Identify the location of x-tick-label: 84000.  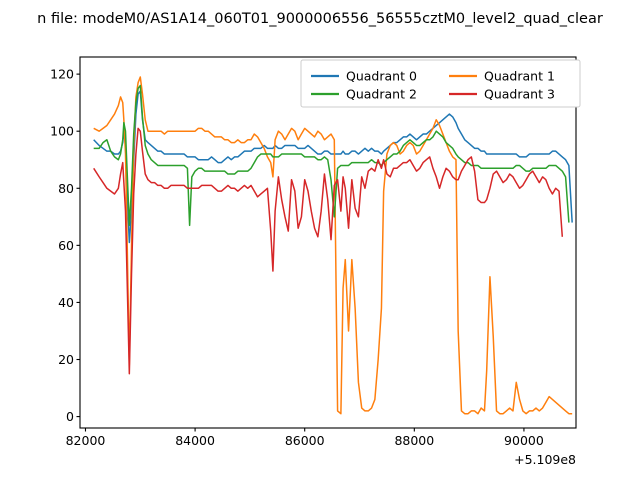
(195, 440).